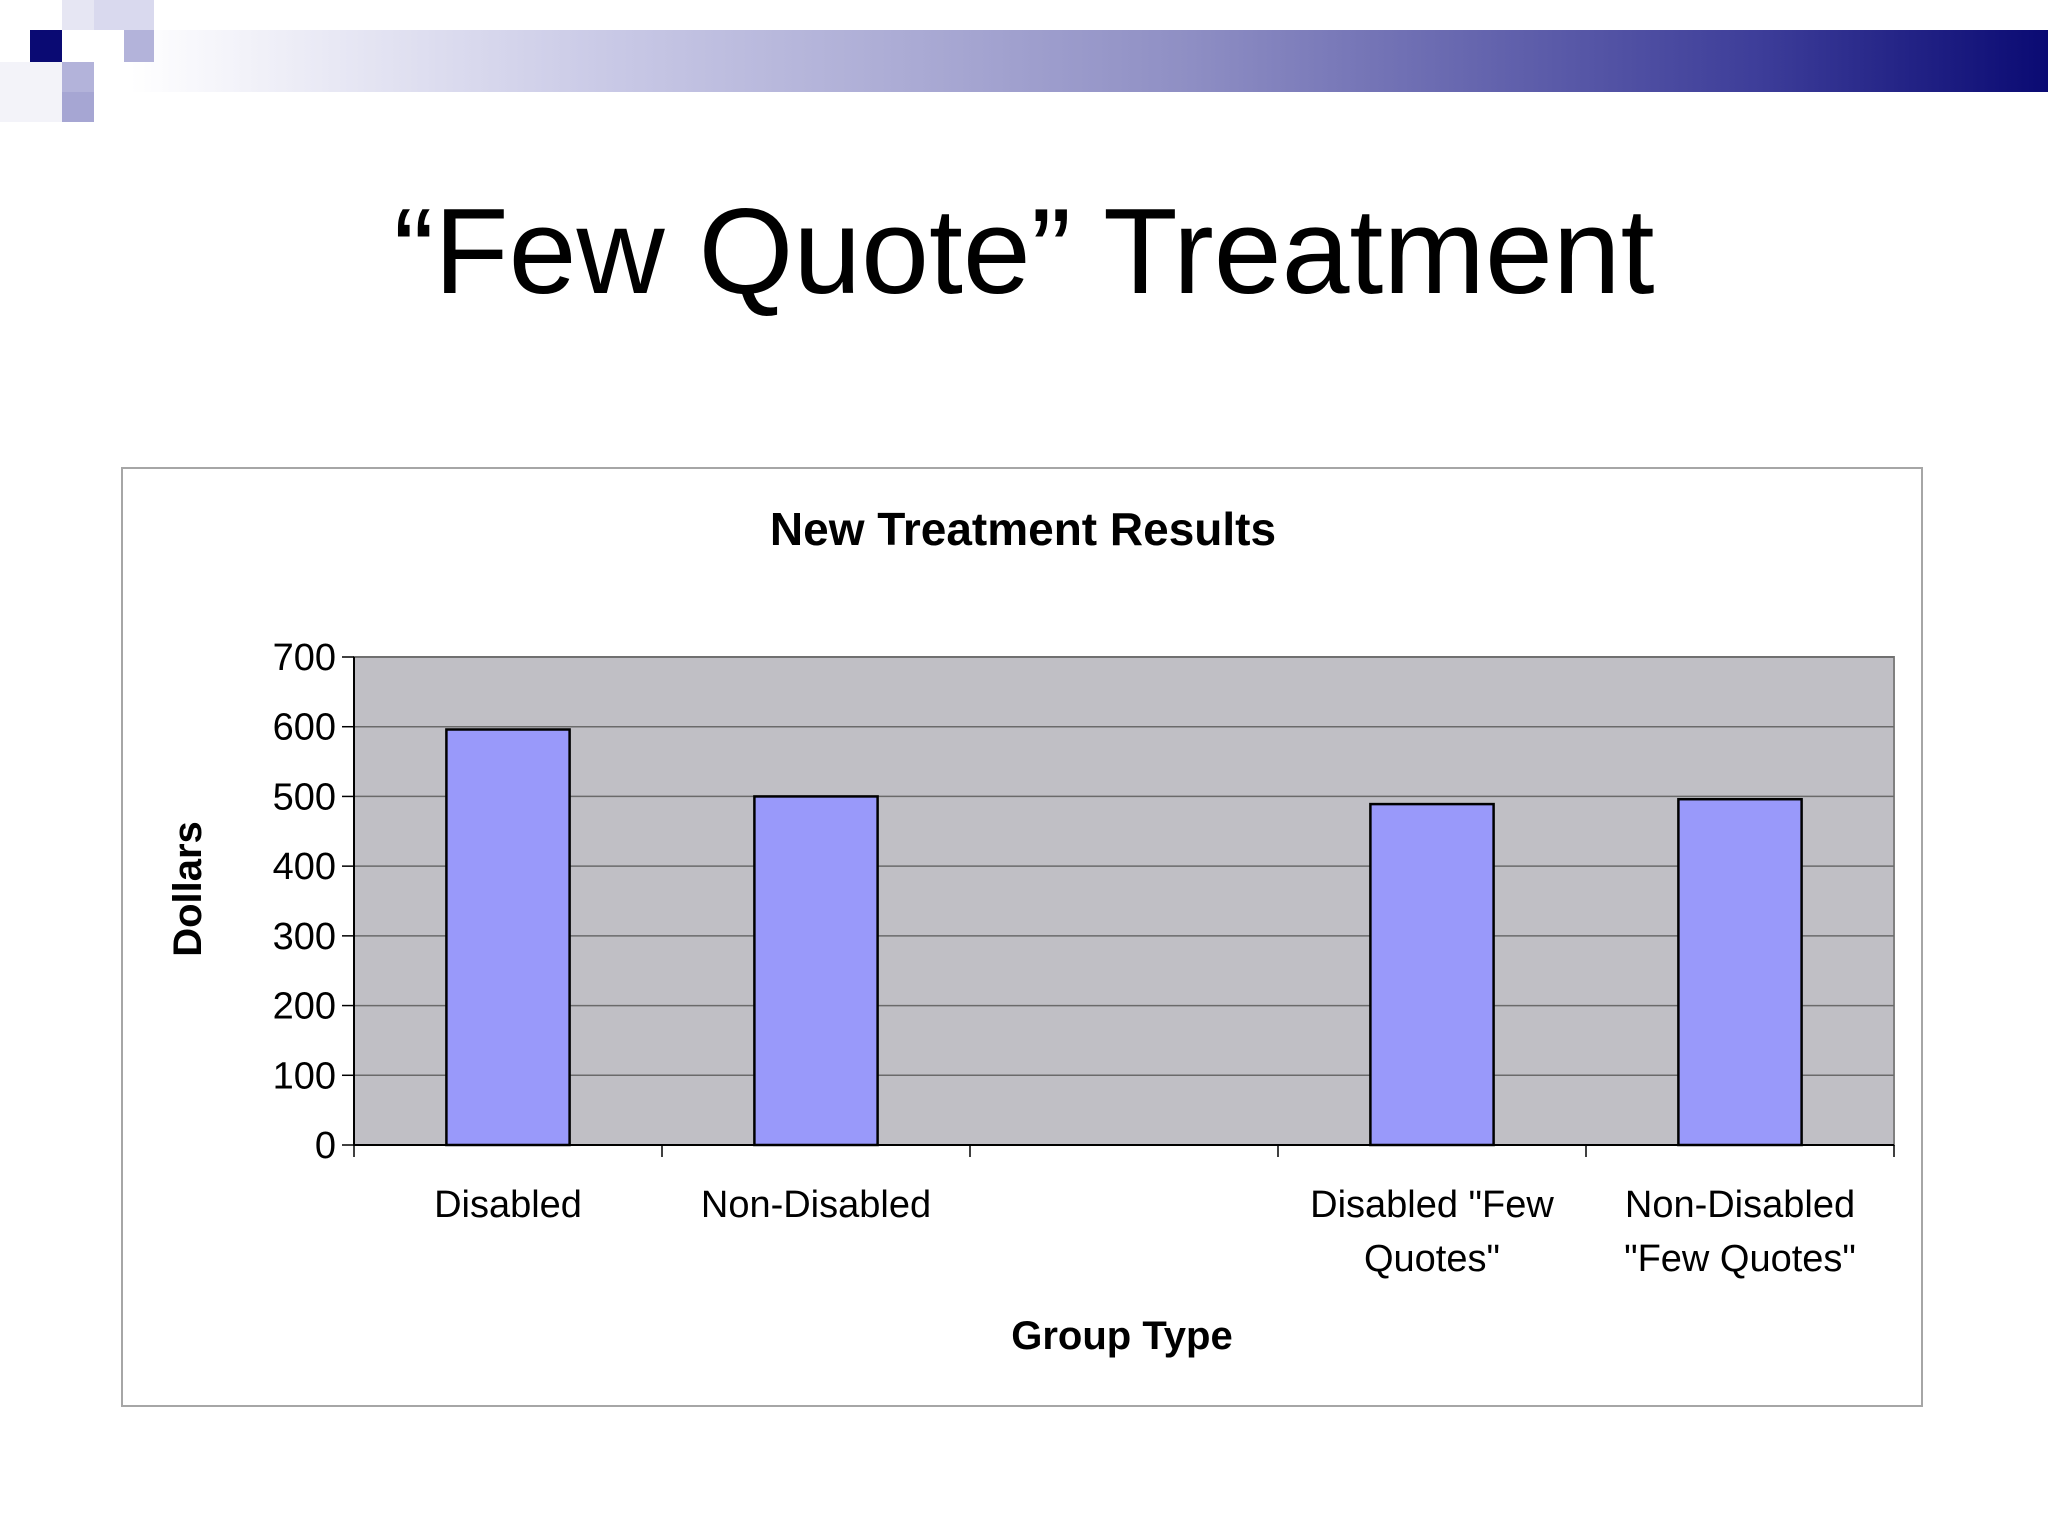  Describe the element at coordinates (1432, 1205) in the screenshot. I see `x-tick-label: Disabled "Few` at that location.